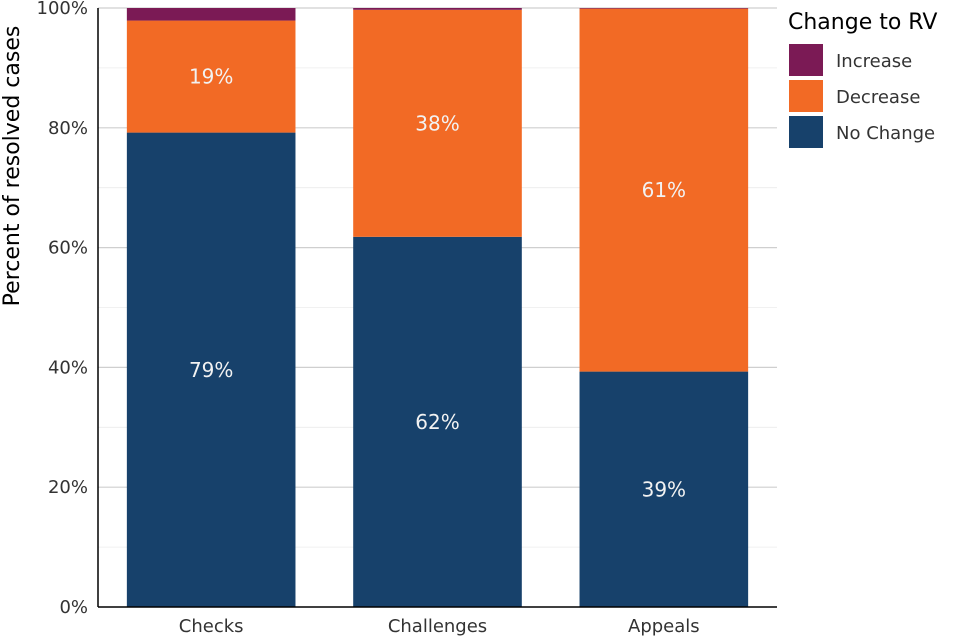  I want to click on x-tick-label: Challenges, so click(437, 626).